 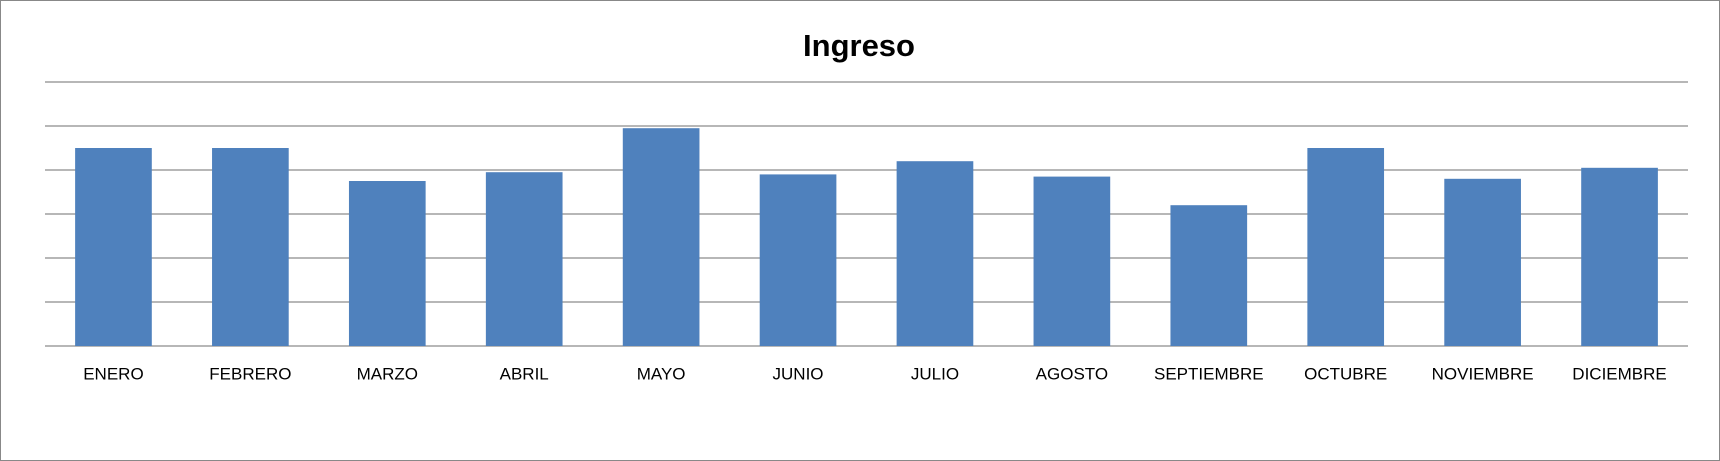 I want to click on x-tick-label: AGOSTO, so click(x=1072, y=373).